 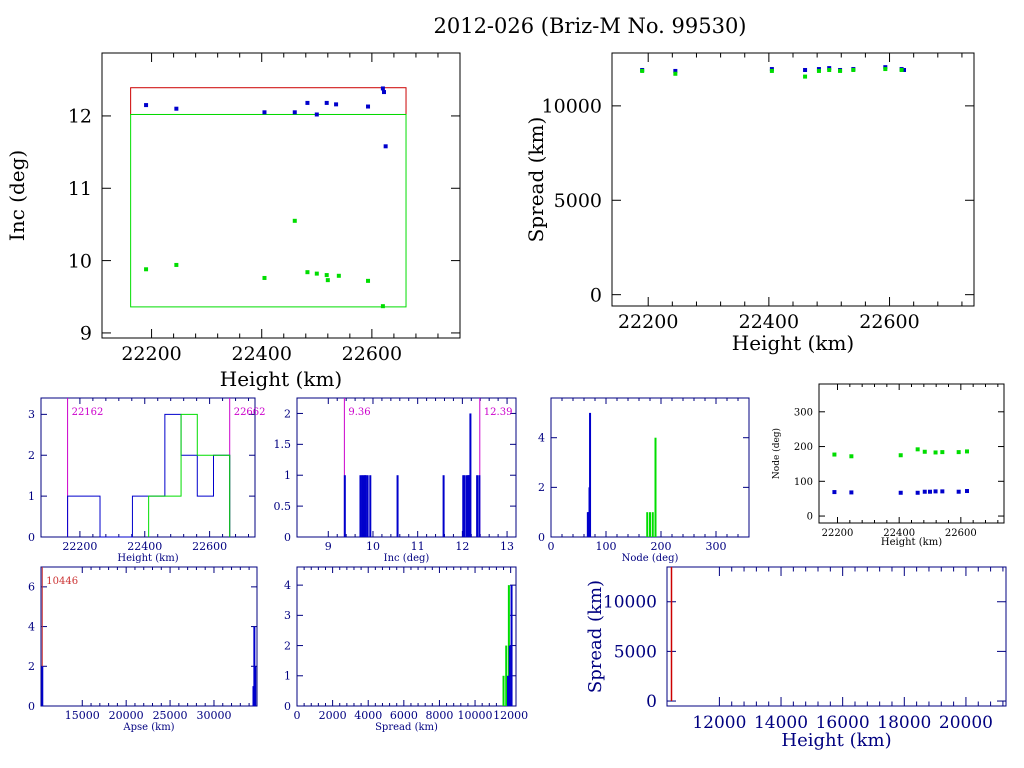 What do you see at coordinates (62, 581) in the screenshot?
I see `range-marker-label: 10446` at bounding box center [62, 581].